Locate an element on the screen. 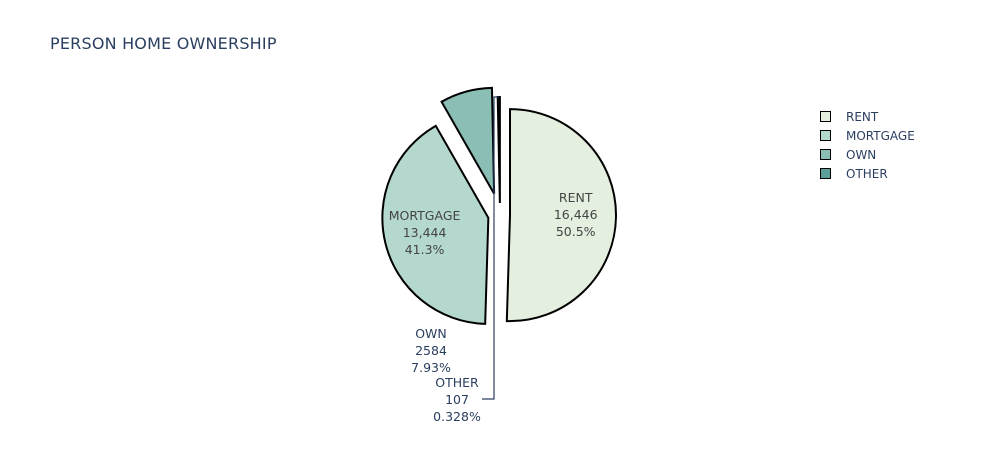 Image resolution: width=1000 pixels, height=450 pixels. legend-label-own: OWN is located at coordinates (861, 154).